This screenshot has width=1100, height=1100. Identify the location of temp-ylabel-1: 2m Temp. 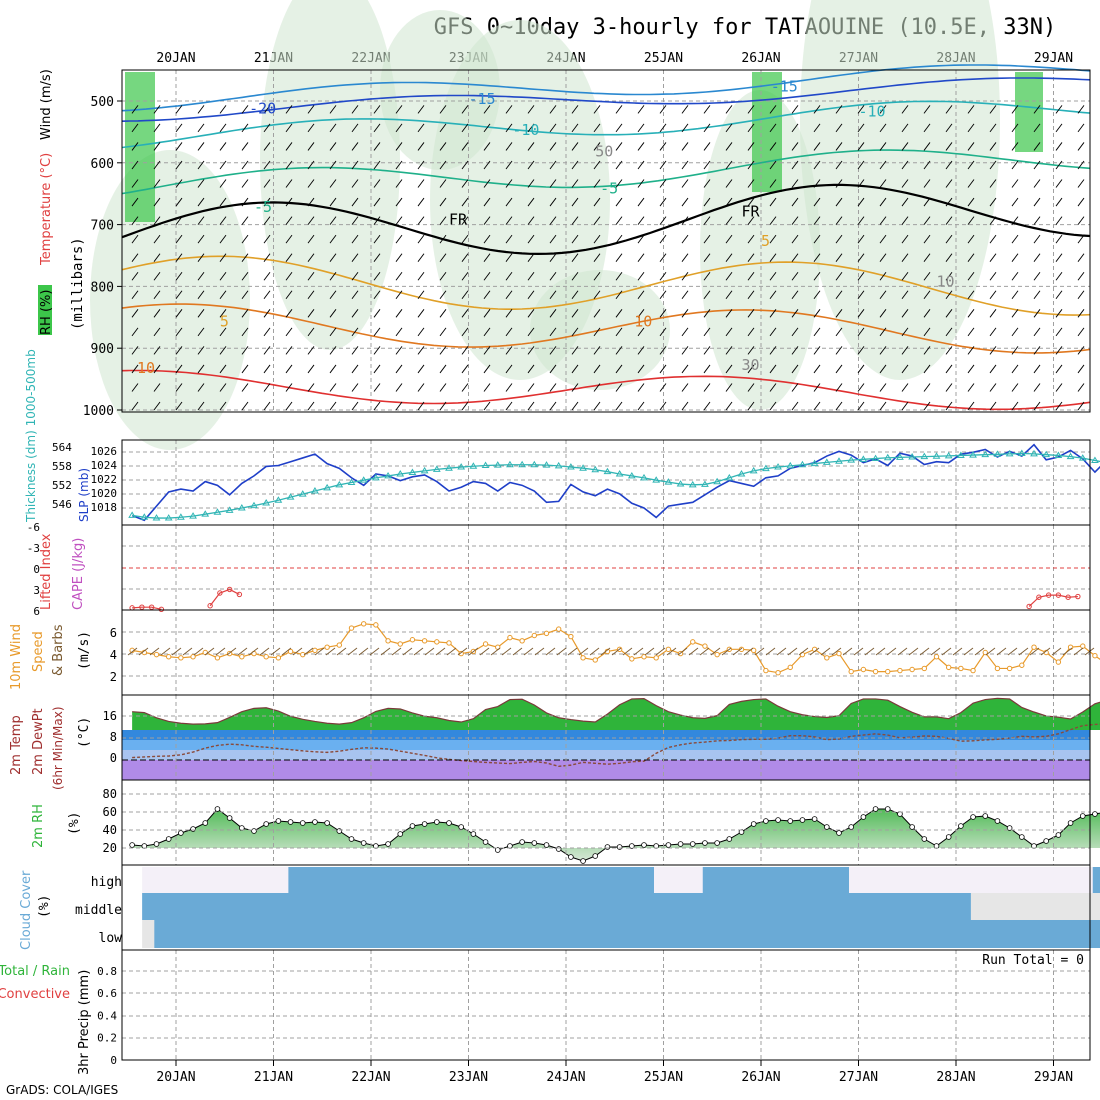
(16, 745).